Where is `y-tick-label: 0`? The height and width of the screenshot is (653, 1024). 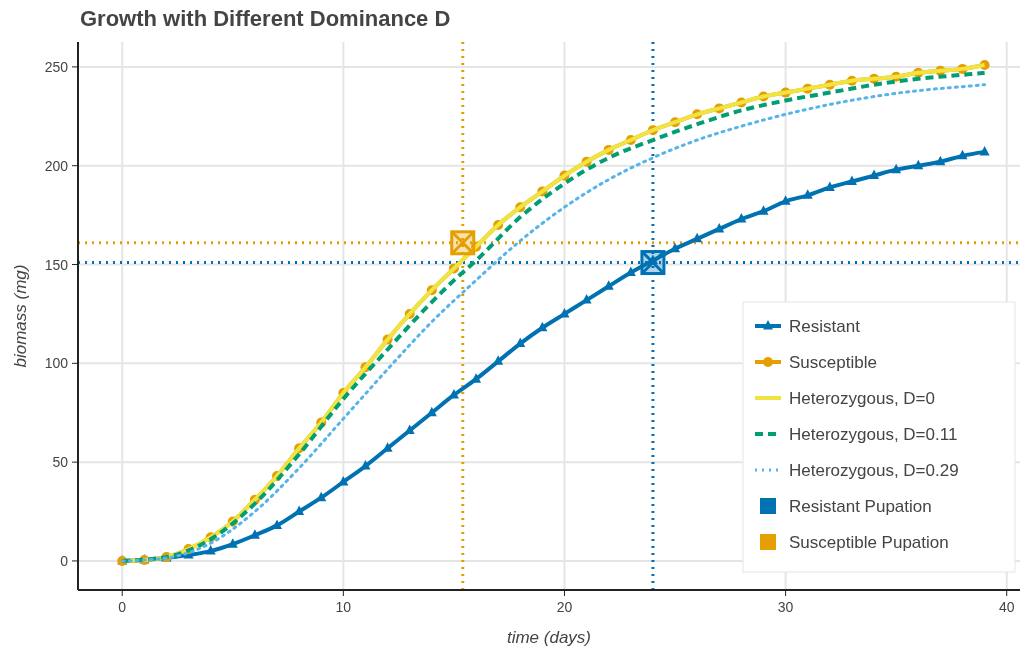
y-tick-label: 0 is located at coordinates (64, 560).